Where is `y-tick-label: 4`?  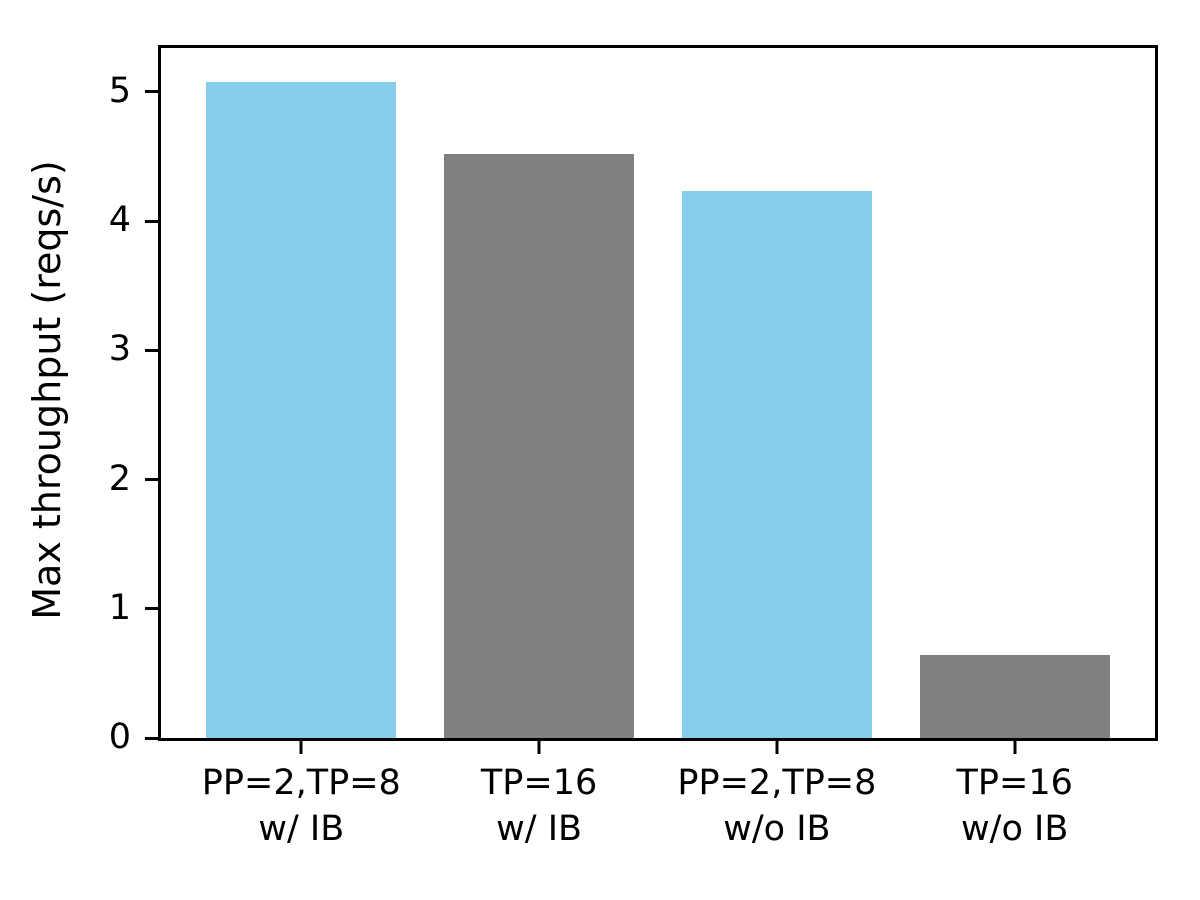 y-tick-label: 4 is located at coordinates (119, 219).